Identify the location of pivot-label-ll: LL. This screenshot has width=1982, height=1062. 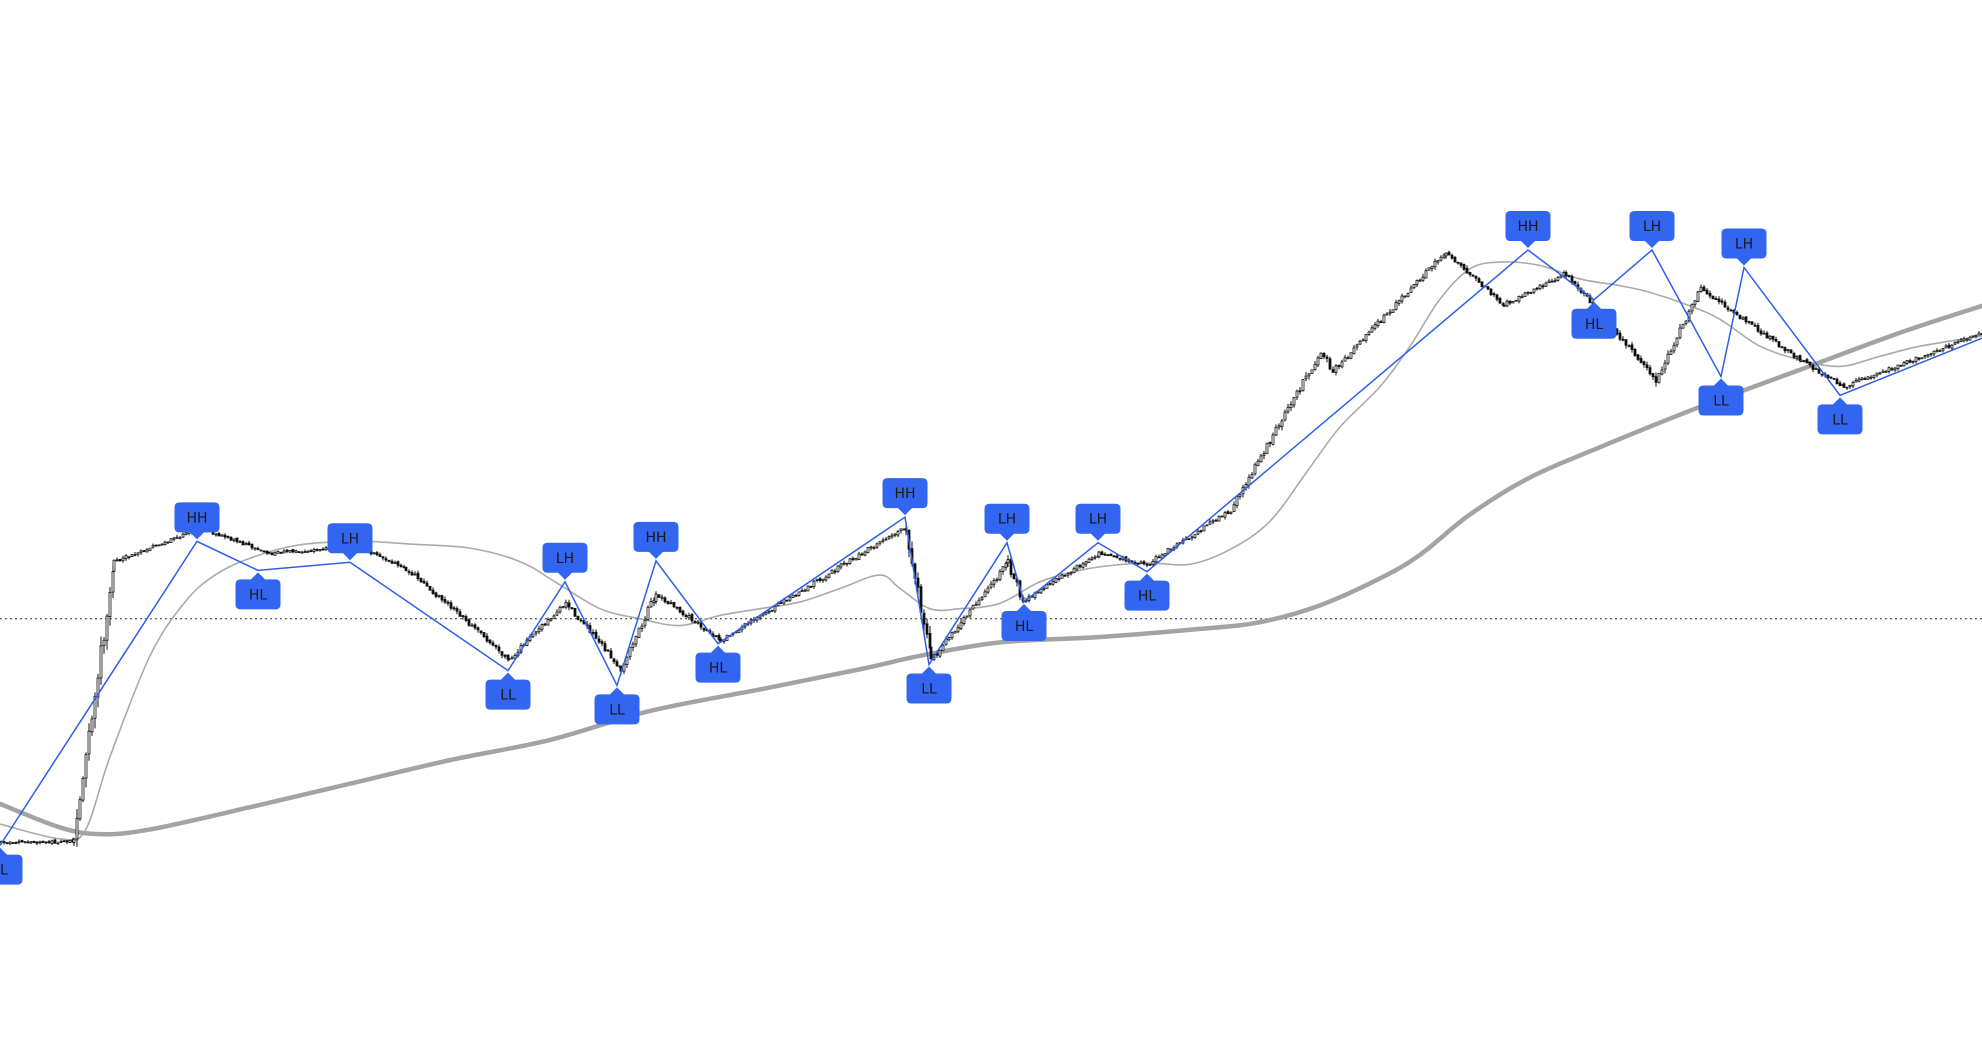
(929, 685).